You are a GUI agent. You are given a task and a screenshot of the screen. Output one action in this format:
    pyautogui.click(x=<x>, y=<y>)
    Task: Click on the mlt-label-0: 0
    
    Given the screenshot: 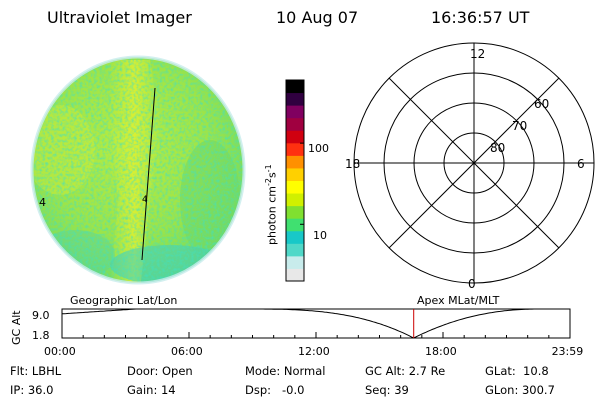 What is the action you would take?
    pyautogui.click(x=472, y=284)
    